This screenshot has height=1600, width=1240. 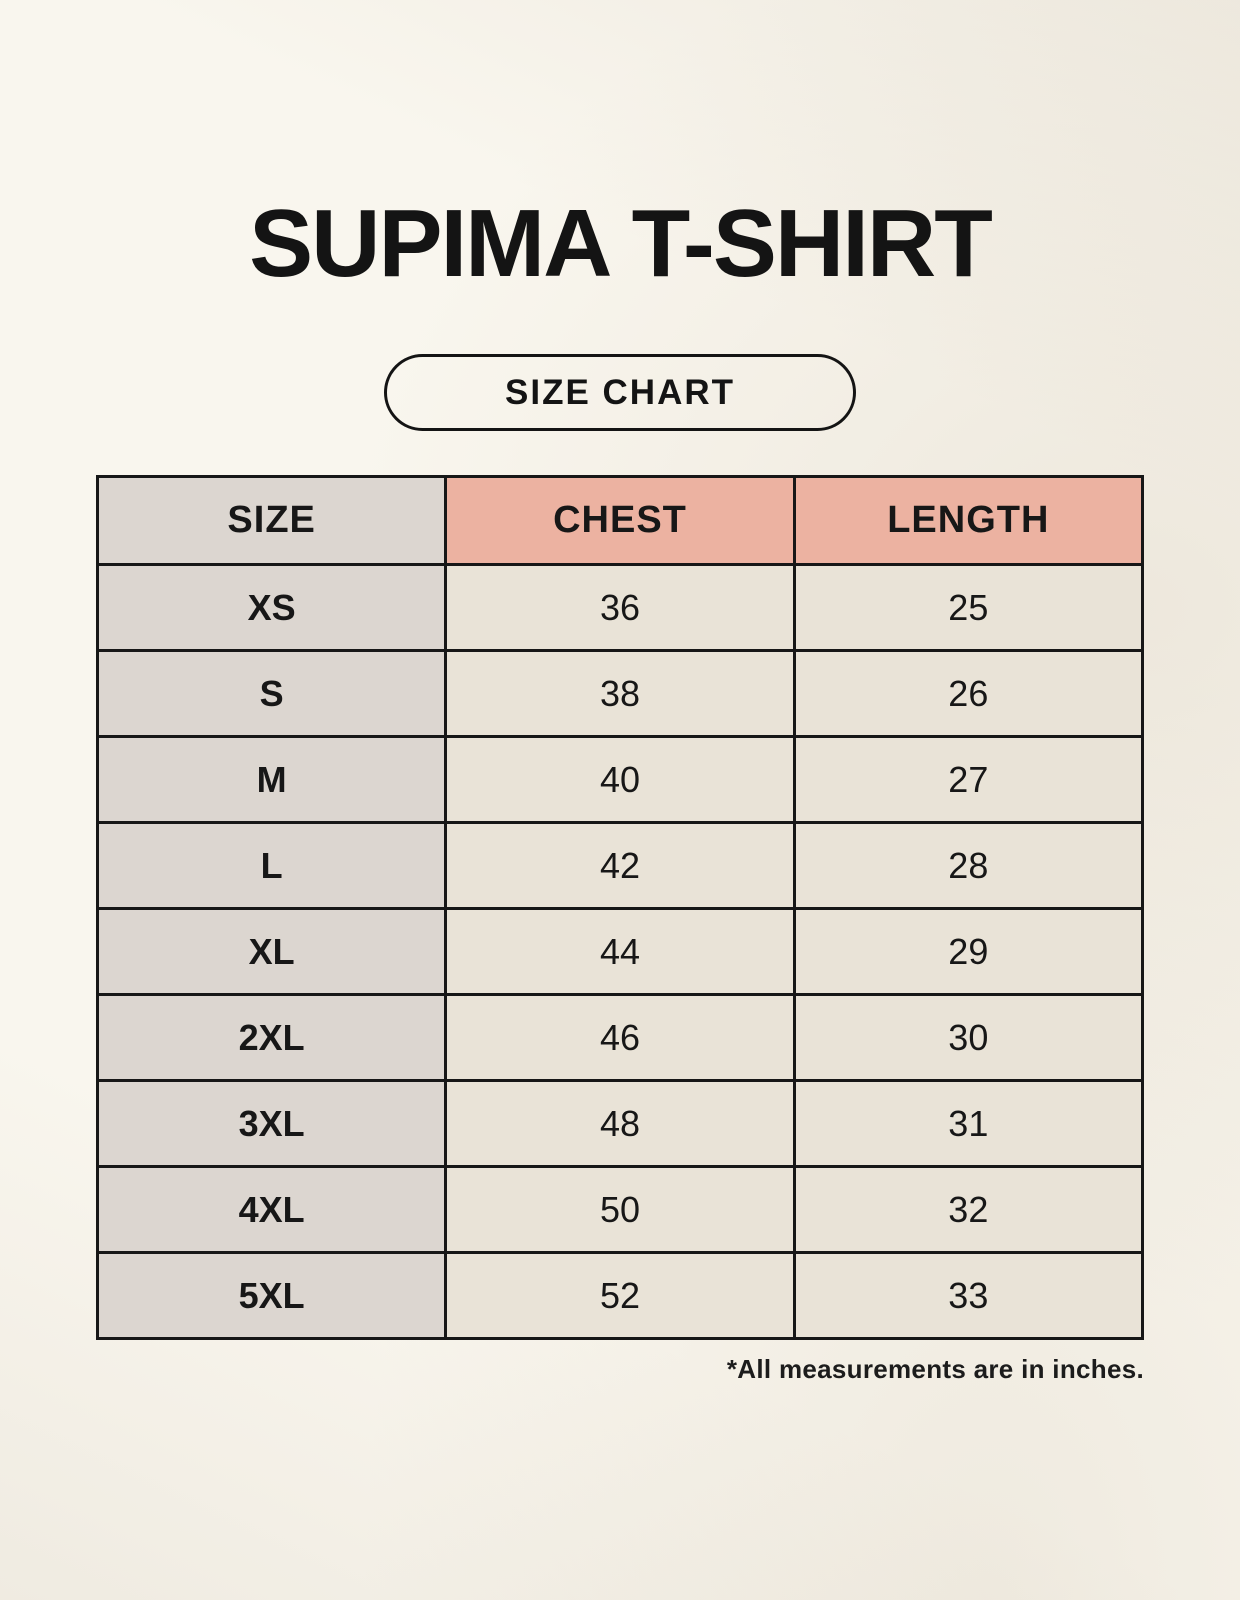 I want to click on length-value: 25, so click(x=968, y=607).